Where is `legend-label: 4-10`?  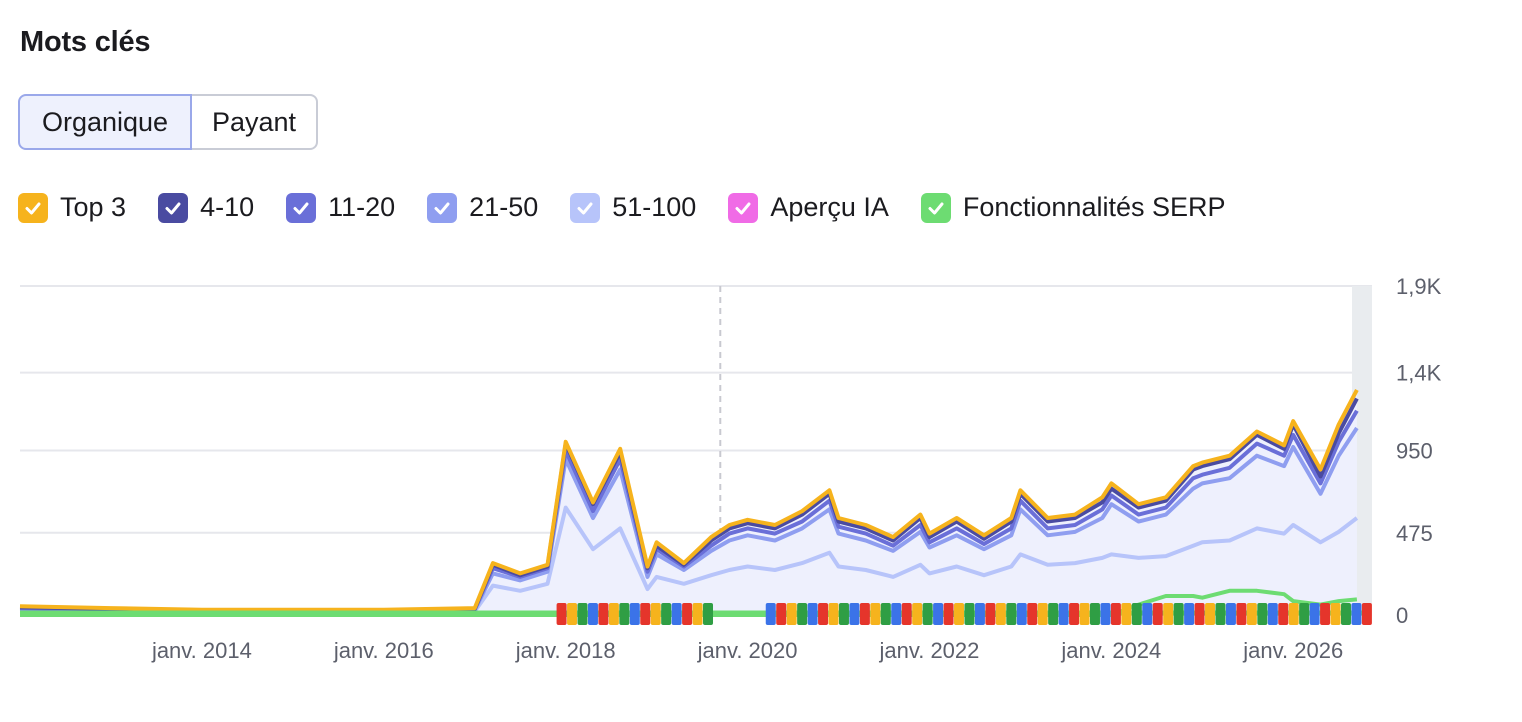
legend-label: 4-10 is located at coordinates (227, 207).